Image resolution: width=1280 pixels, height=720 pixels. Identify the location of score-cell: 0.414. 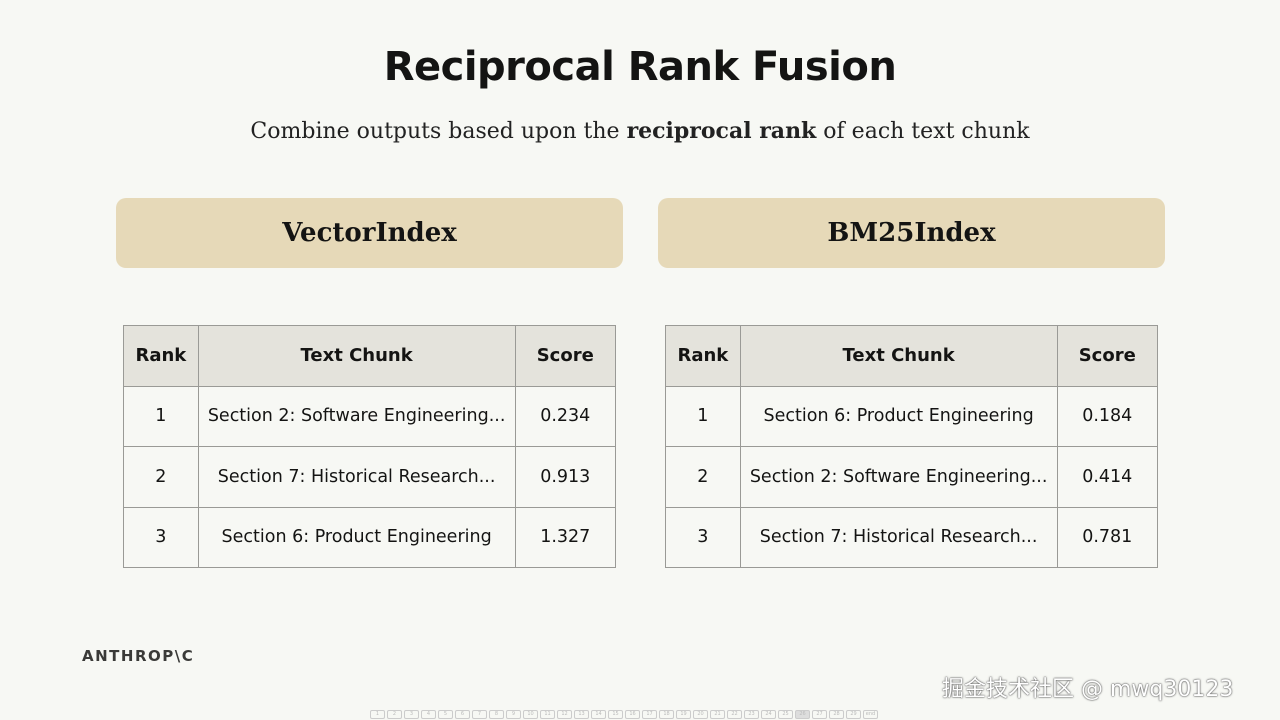
(1107, 477).